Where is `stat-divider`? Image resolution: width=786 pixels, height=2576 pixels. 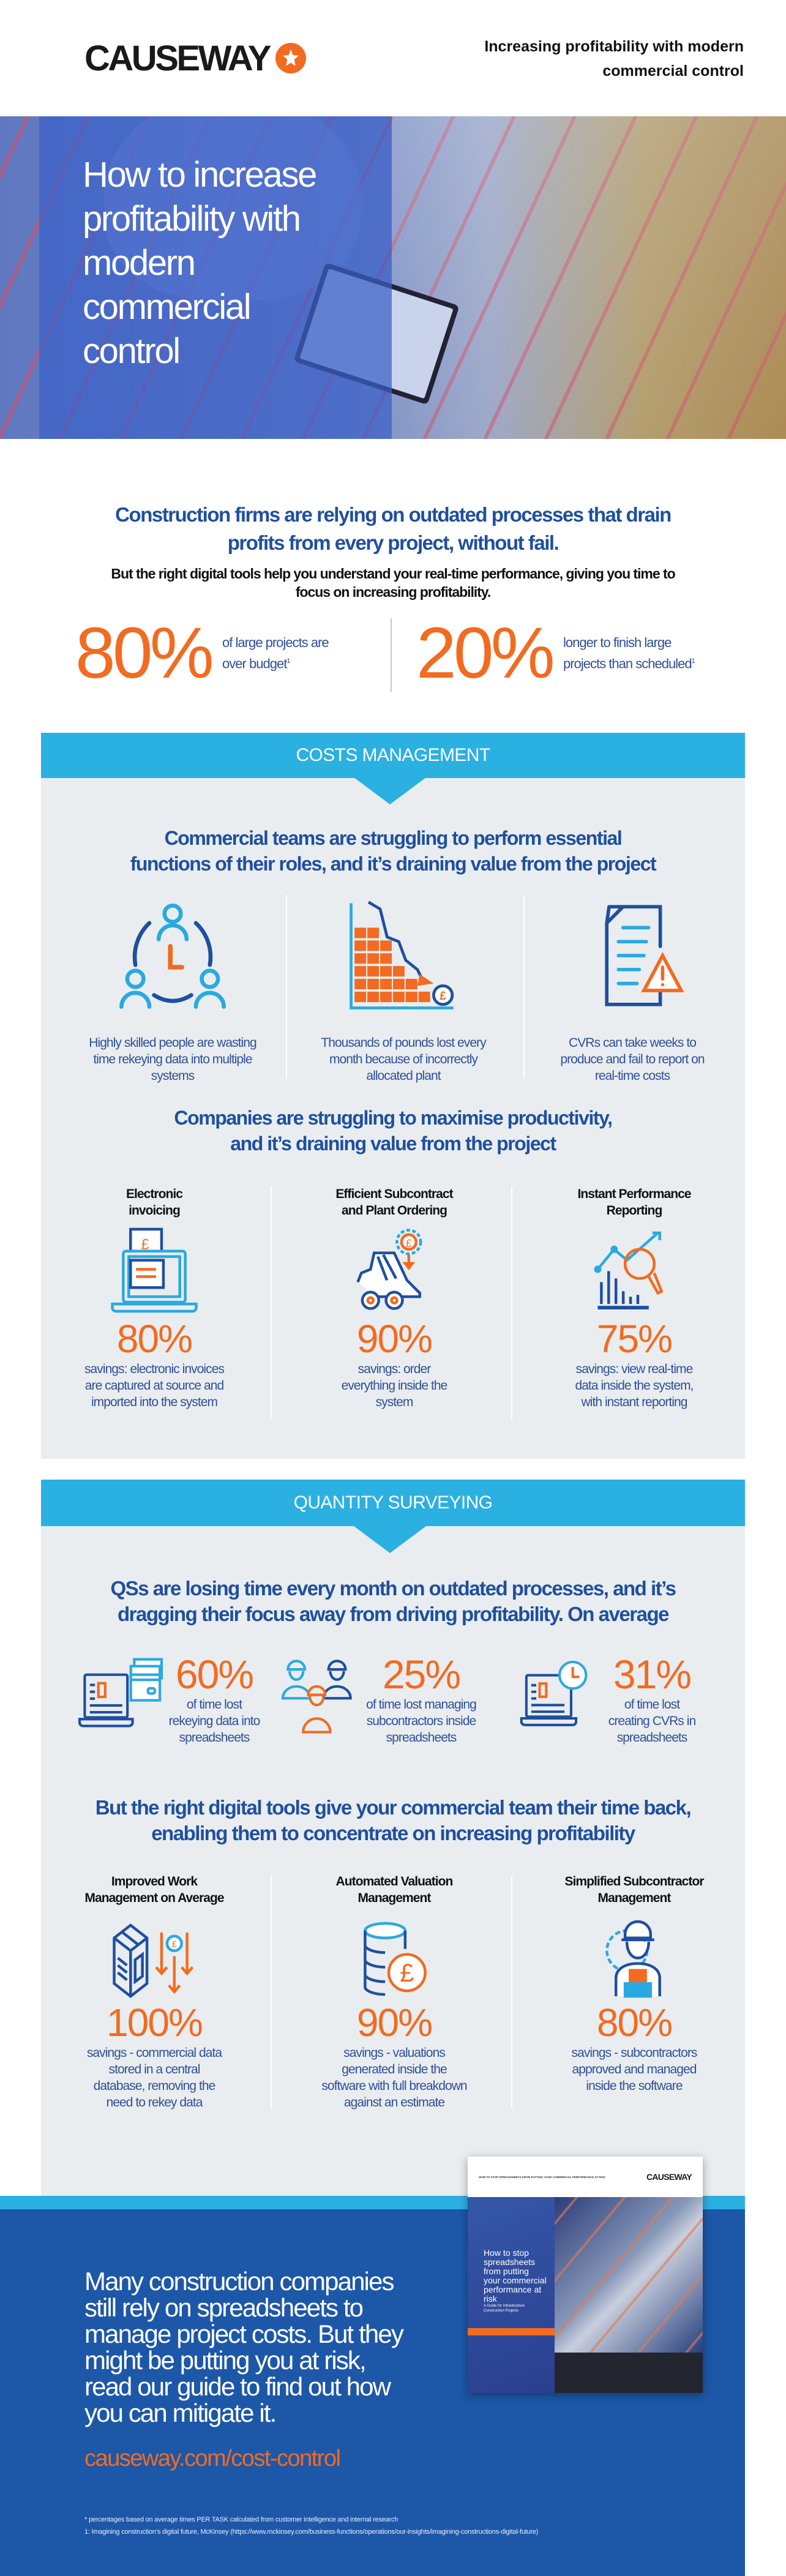 stat-divider is located at coordinates (392, 655).